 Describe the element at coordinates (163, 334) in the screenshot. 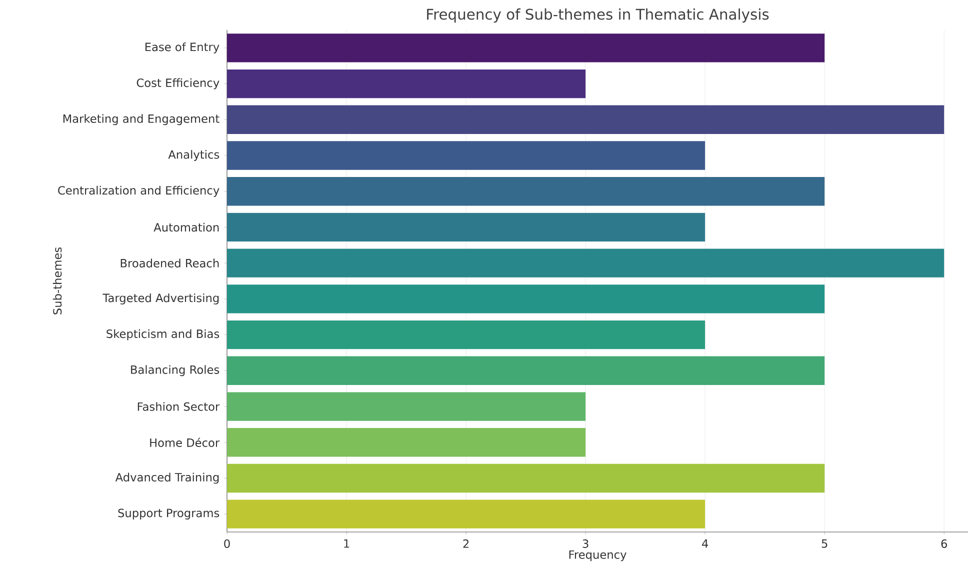

I see `y-tick-label: Skepticism and Bias` at that location.